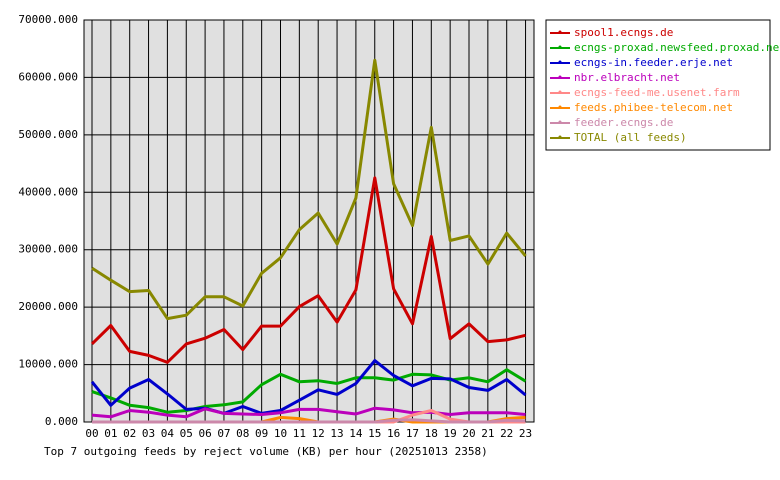  Describe the element at coordinates (48, 249) in the screenshot. I see `y-tick-label: 30000.000` at that location.